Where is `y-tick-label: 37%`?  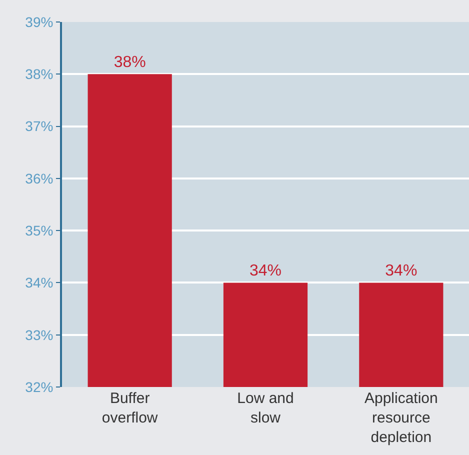
y-tick-label: 37% is located at coordinates (39, 126).